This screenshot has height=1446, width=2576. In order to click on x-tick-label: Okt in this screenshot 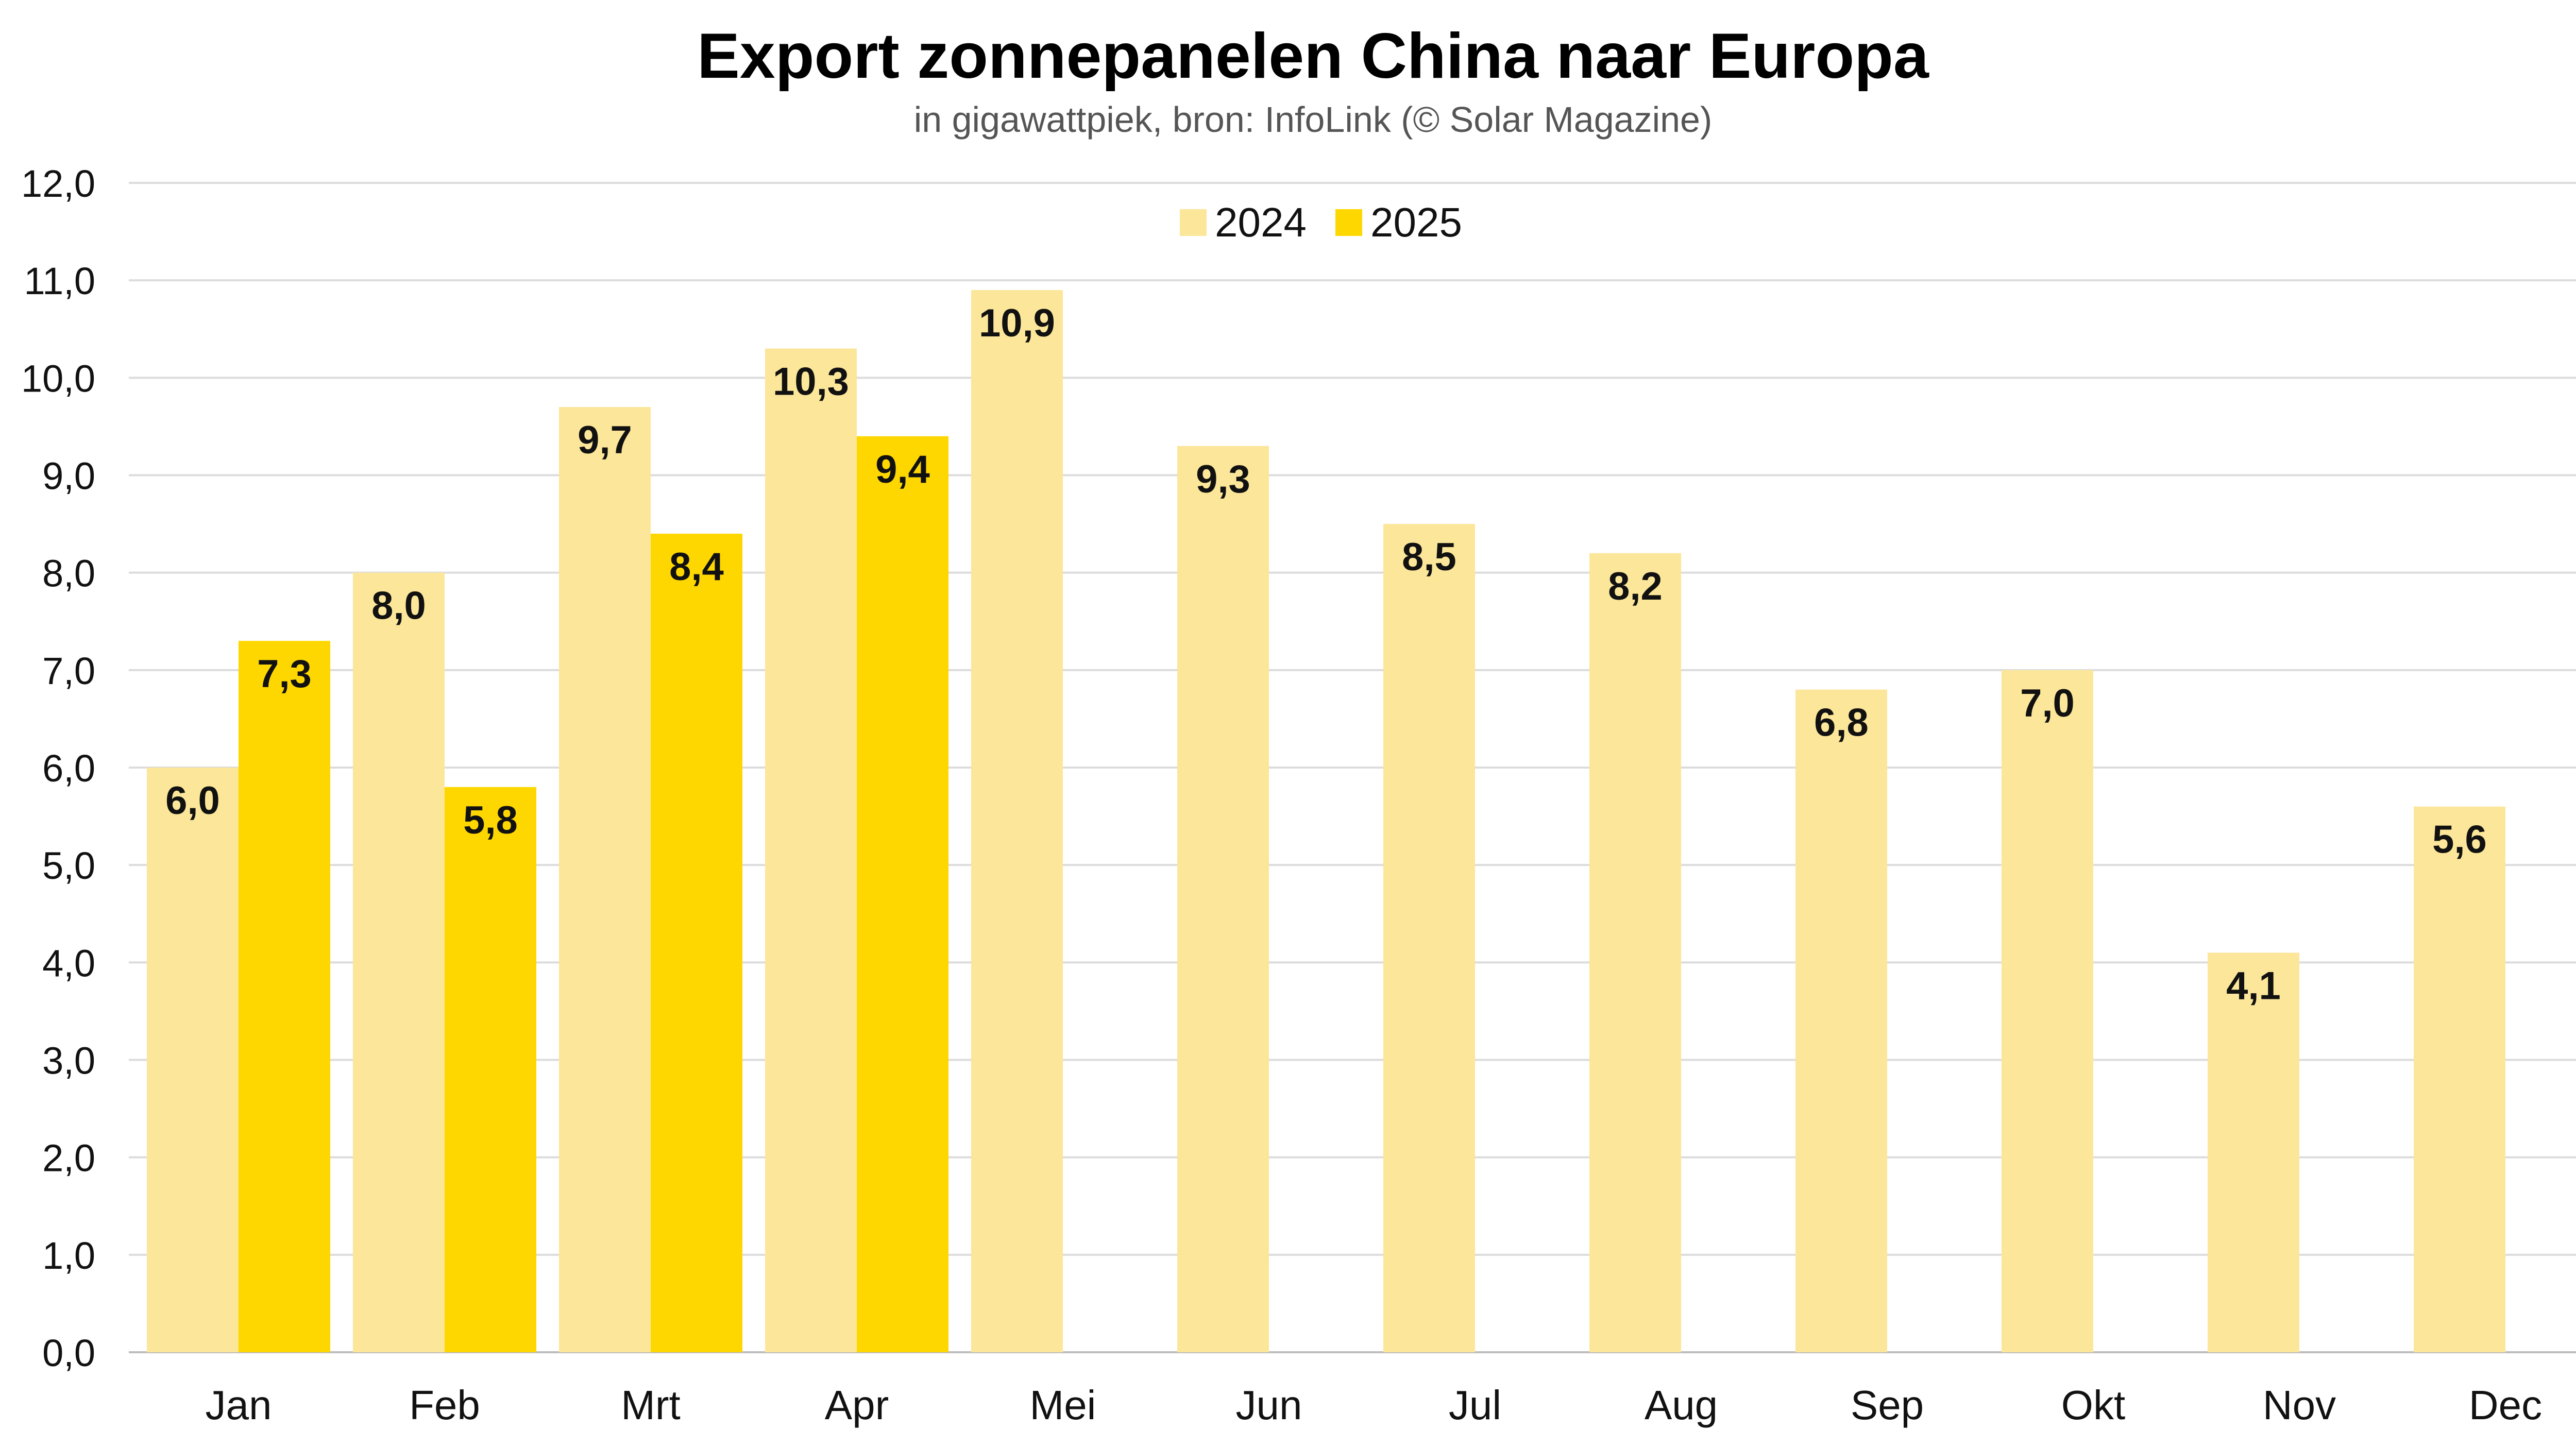, I will do `click(2093, 1405)`.